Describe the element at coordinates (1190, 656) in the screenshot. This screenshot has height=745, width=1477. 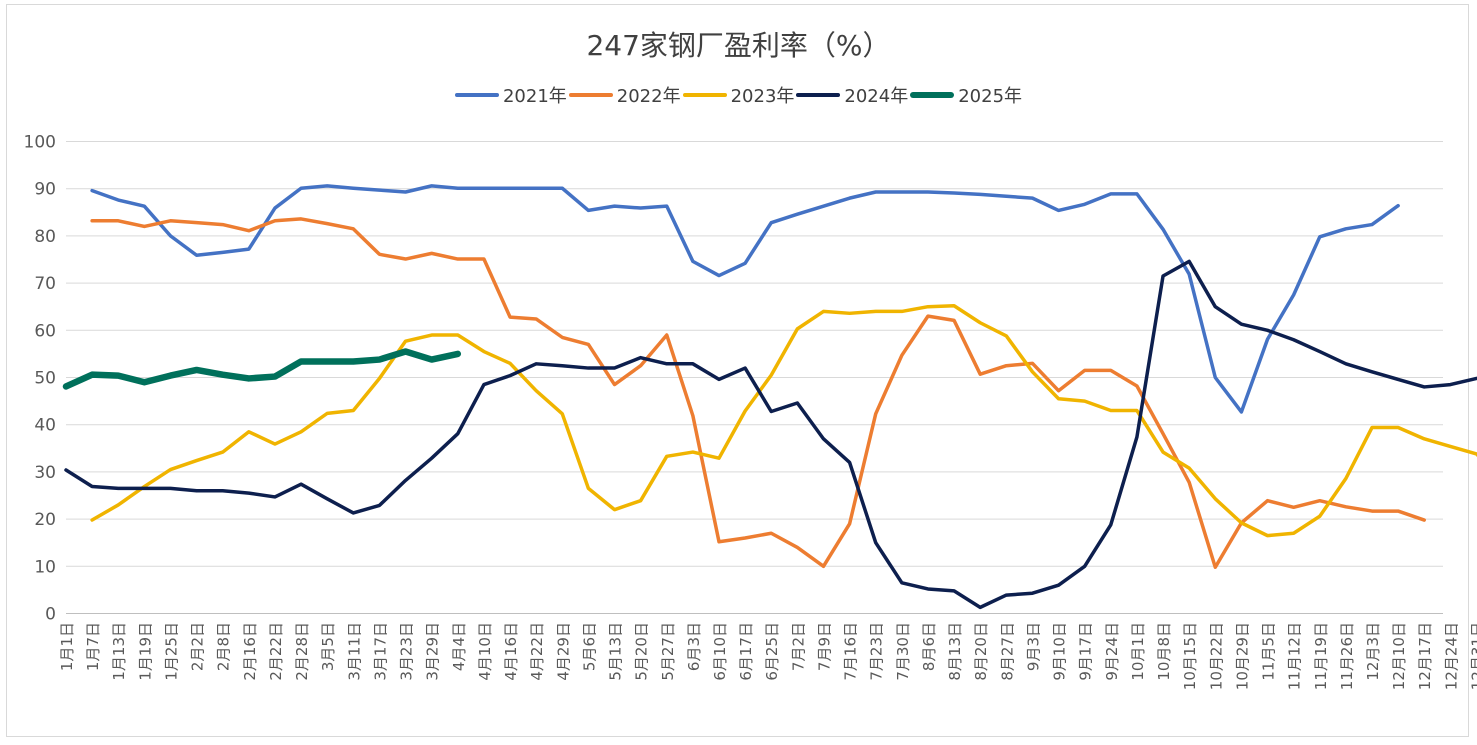
I see `x-tick-label: 10月15日` at that location.